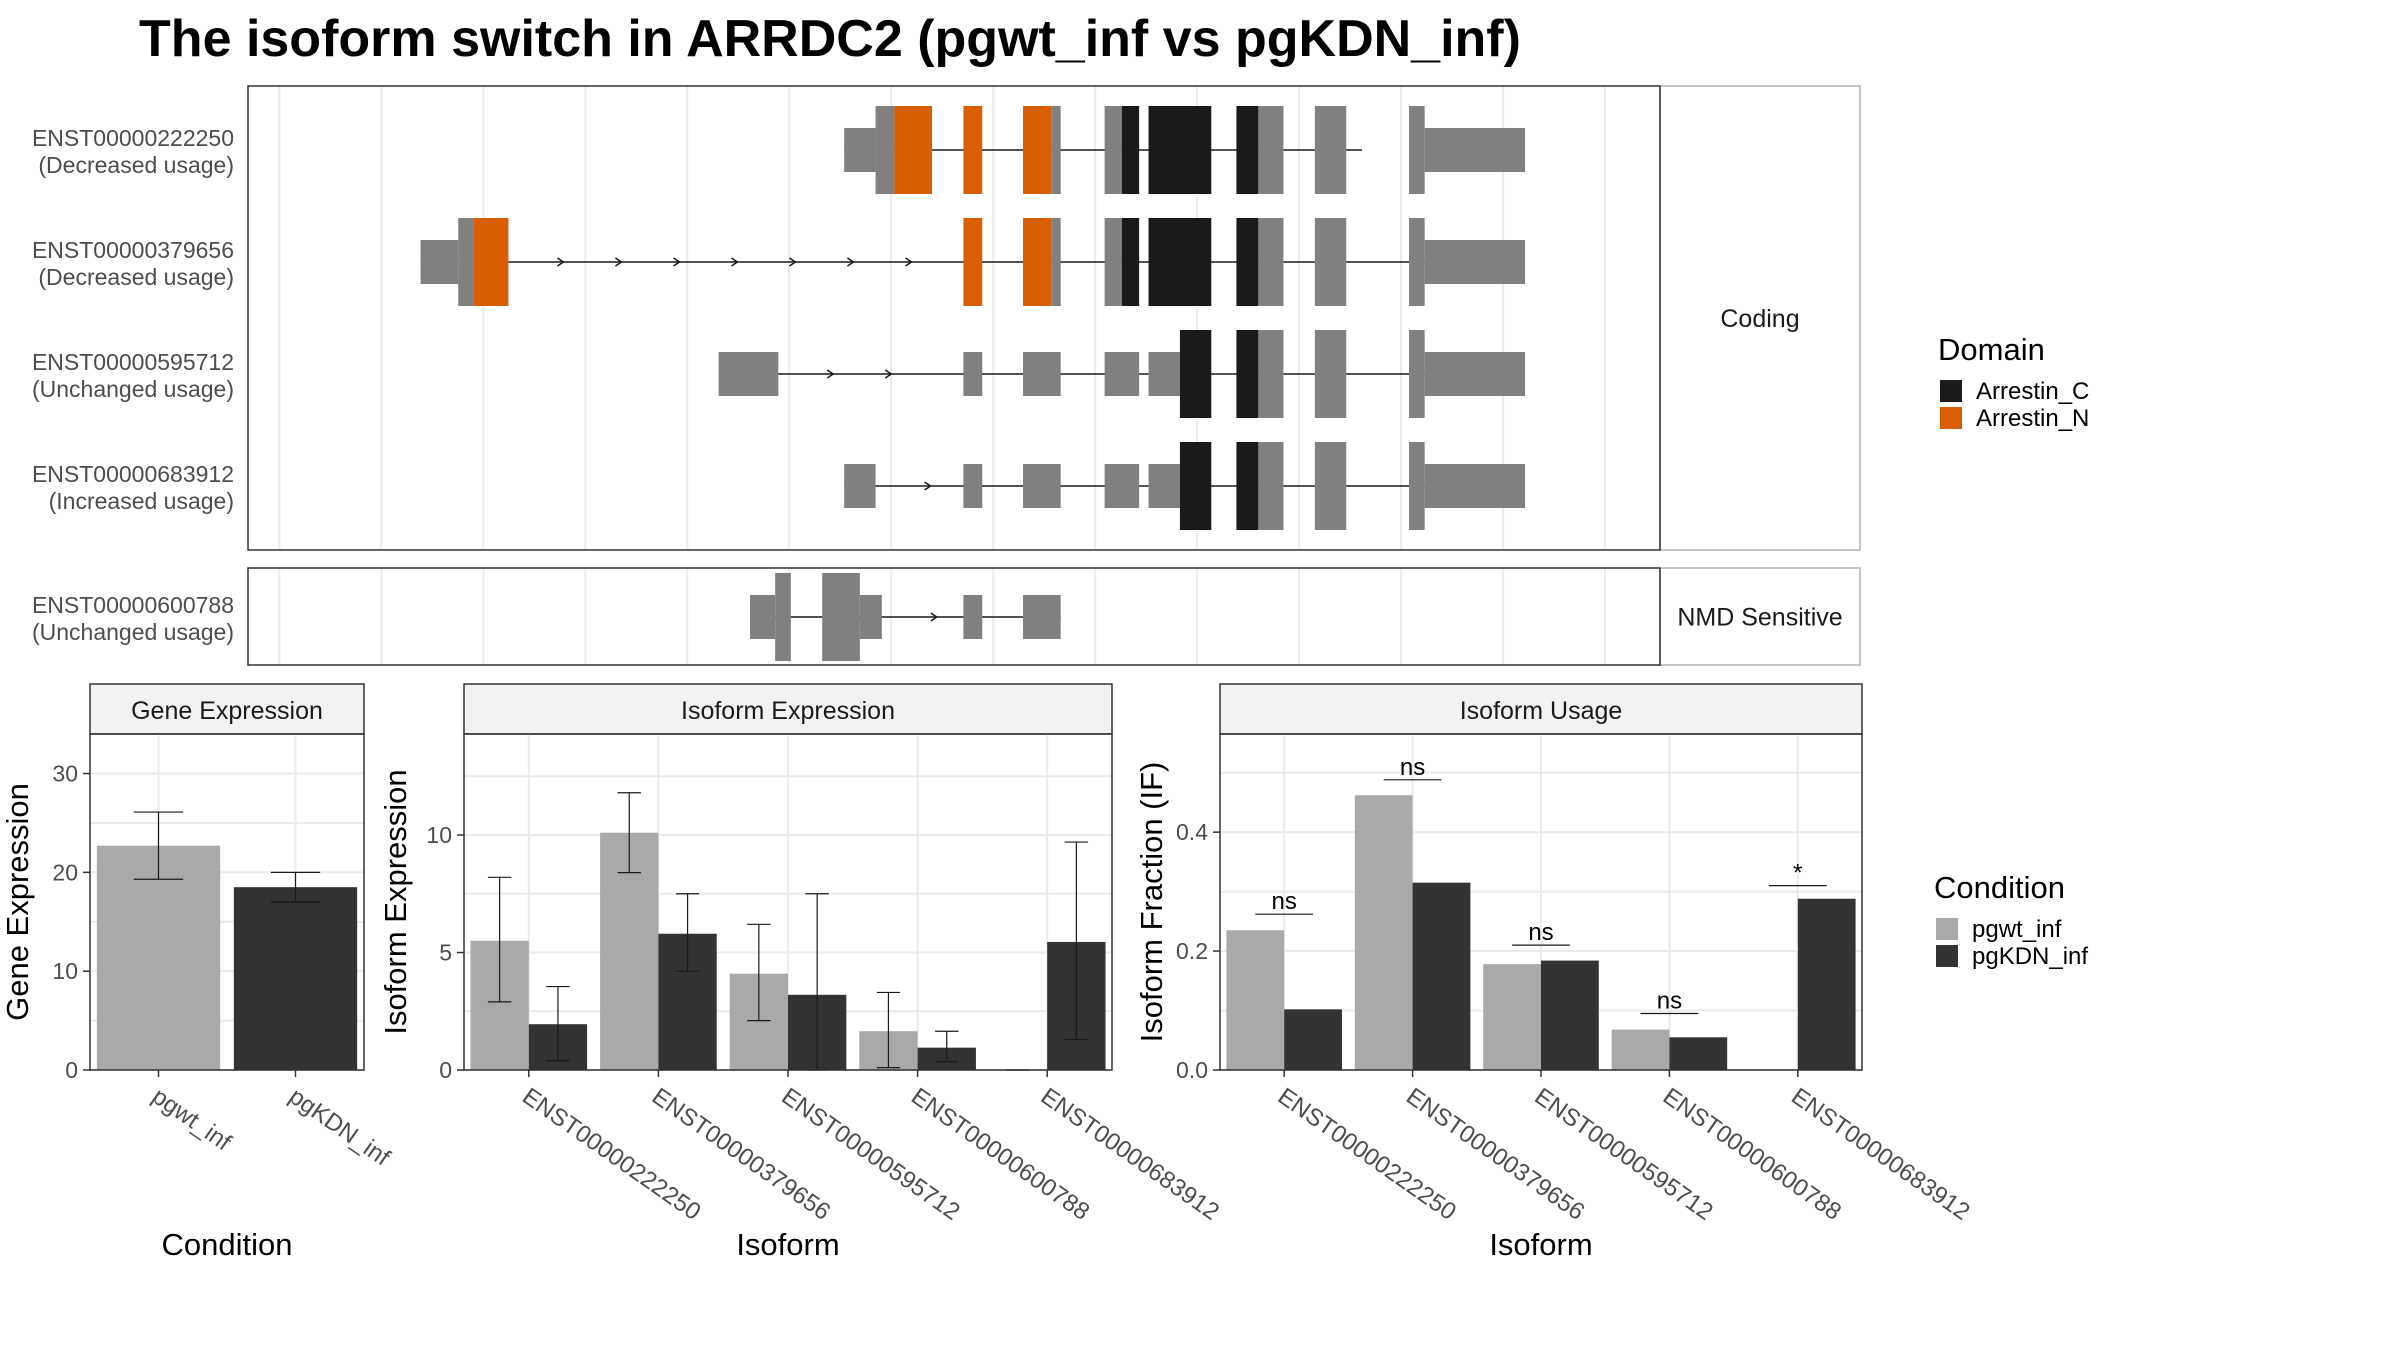 The width and height of the screenshot is (2400, 1350). I want to click on x-axis-title: Condition, so click(227, 1244).